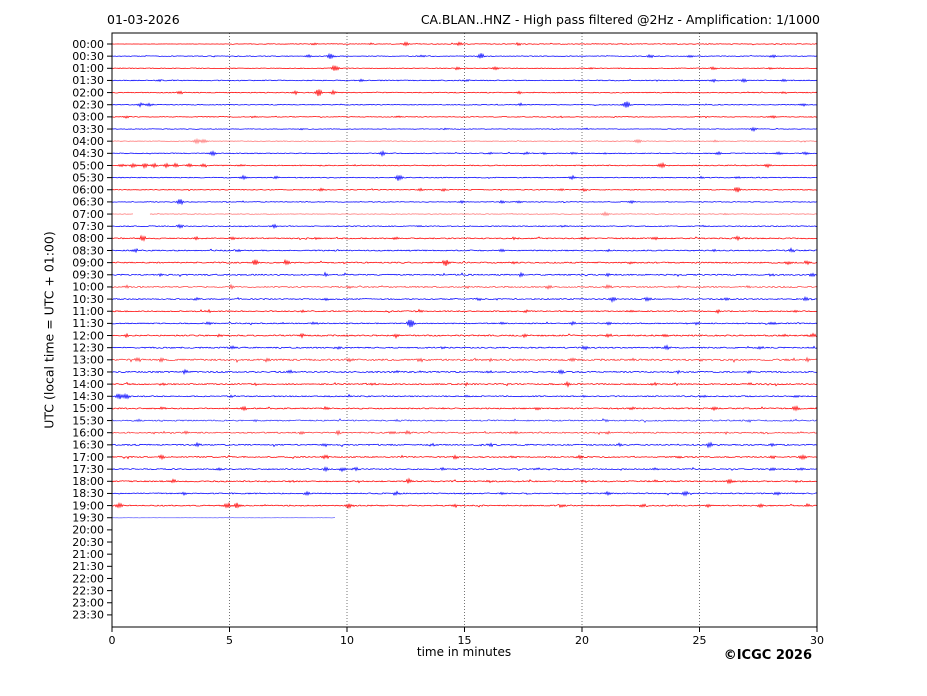 The image size is (927, 696). Describe the element at coordinates (88, 457) in the screenshot. I see `y-tick-label: 17:00` at that location.